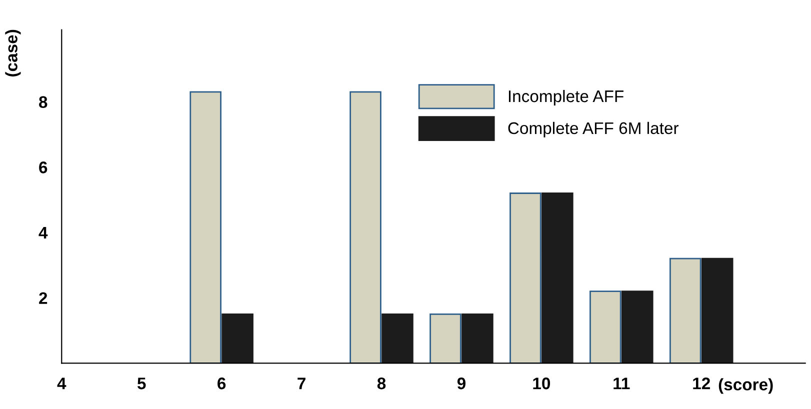  What do you see at coordinates (222, 384) in the screenshot?
I see `x-tick-label: 6` at bounding box center [222, 384].